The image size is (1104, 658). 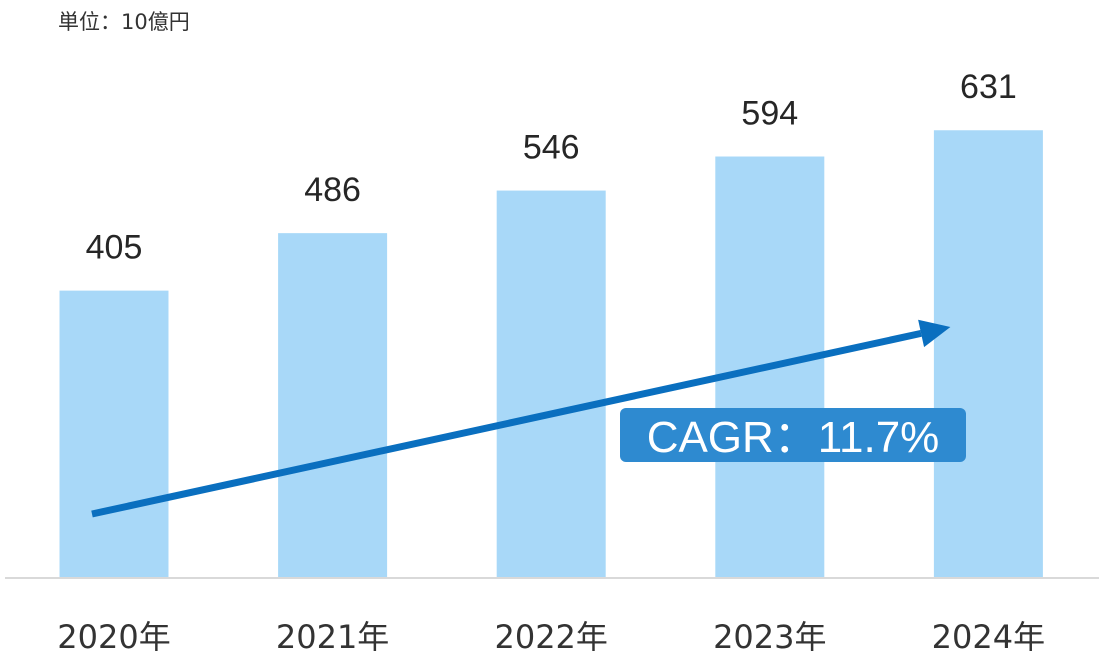 What do you see at coordinates (333, 406) in the screenshot?
I see `bar-2021年` at bounding box center [333, 406].